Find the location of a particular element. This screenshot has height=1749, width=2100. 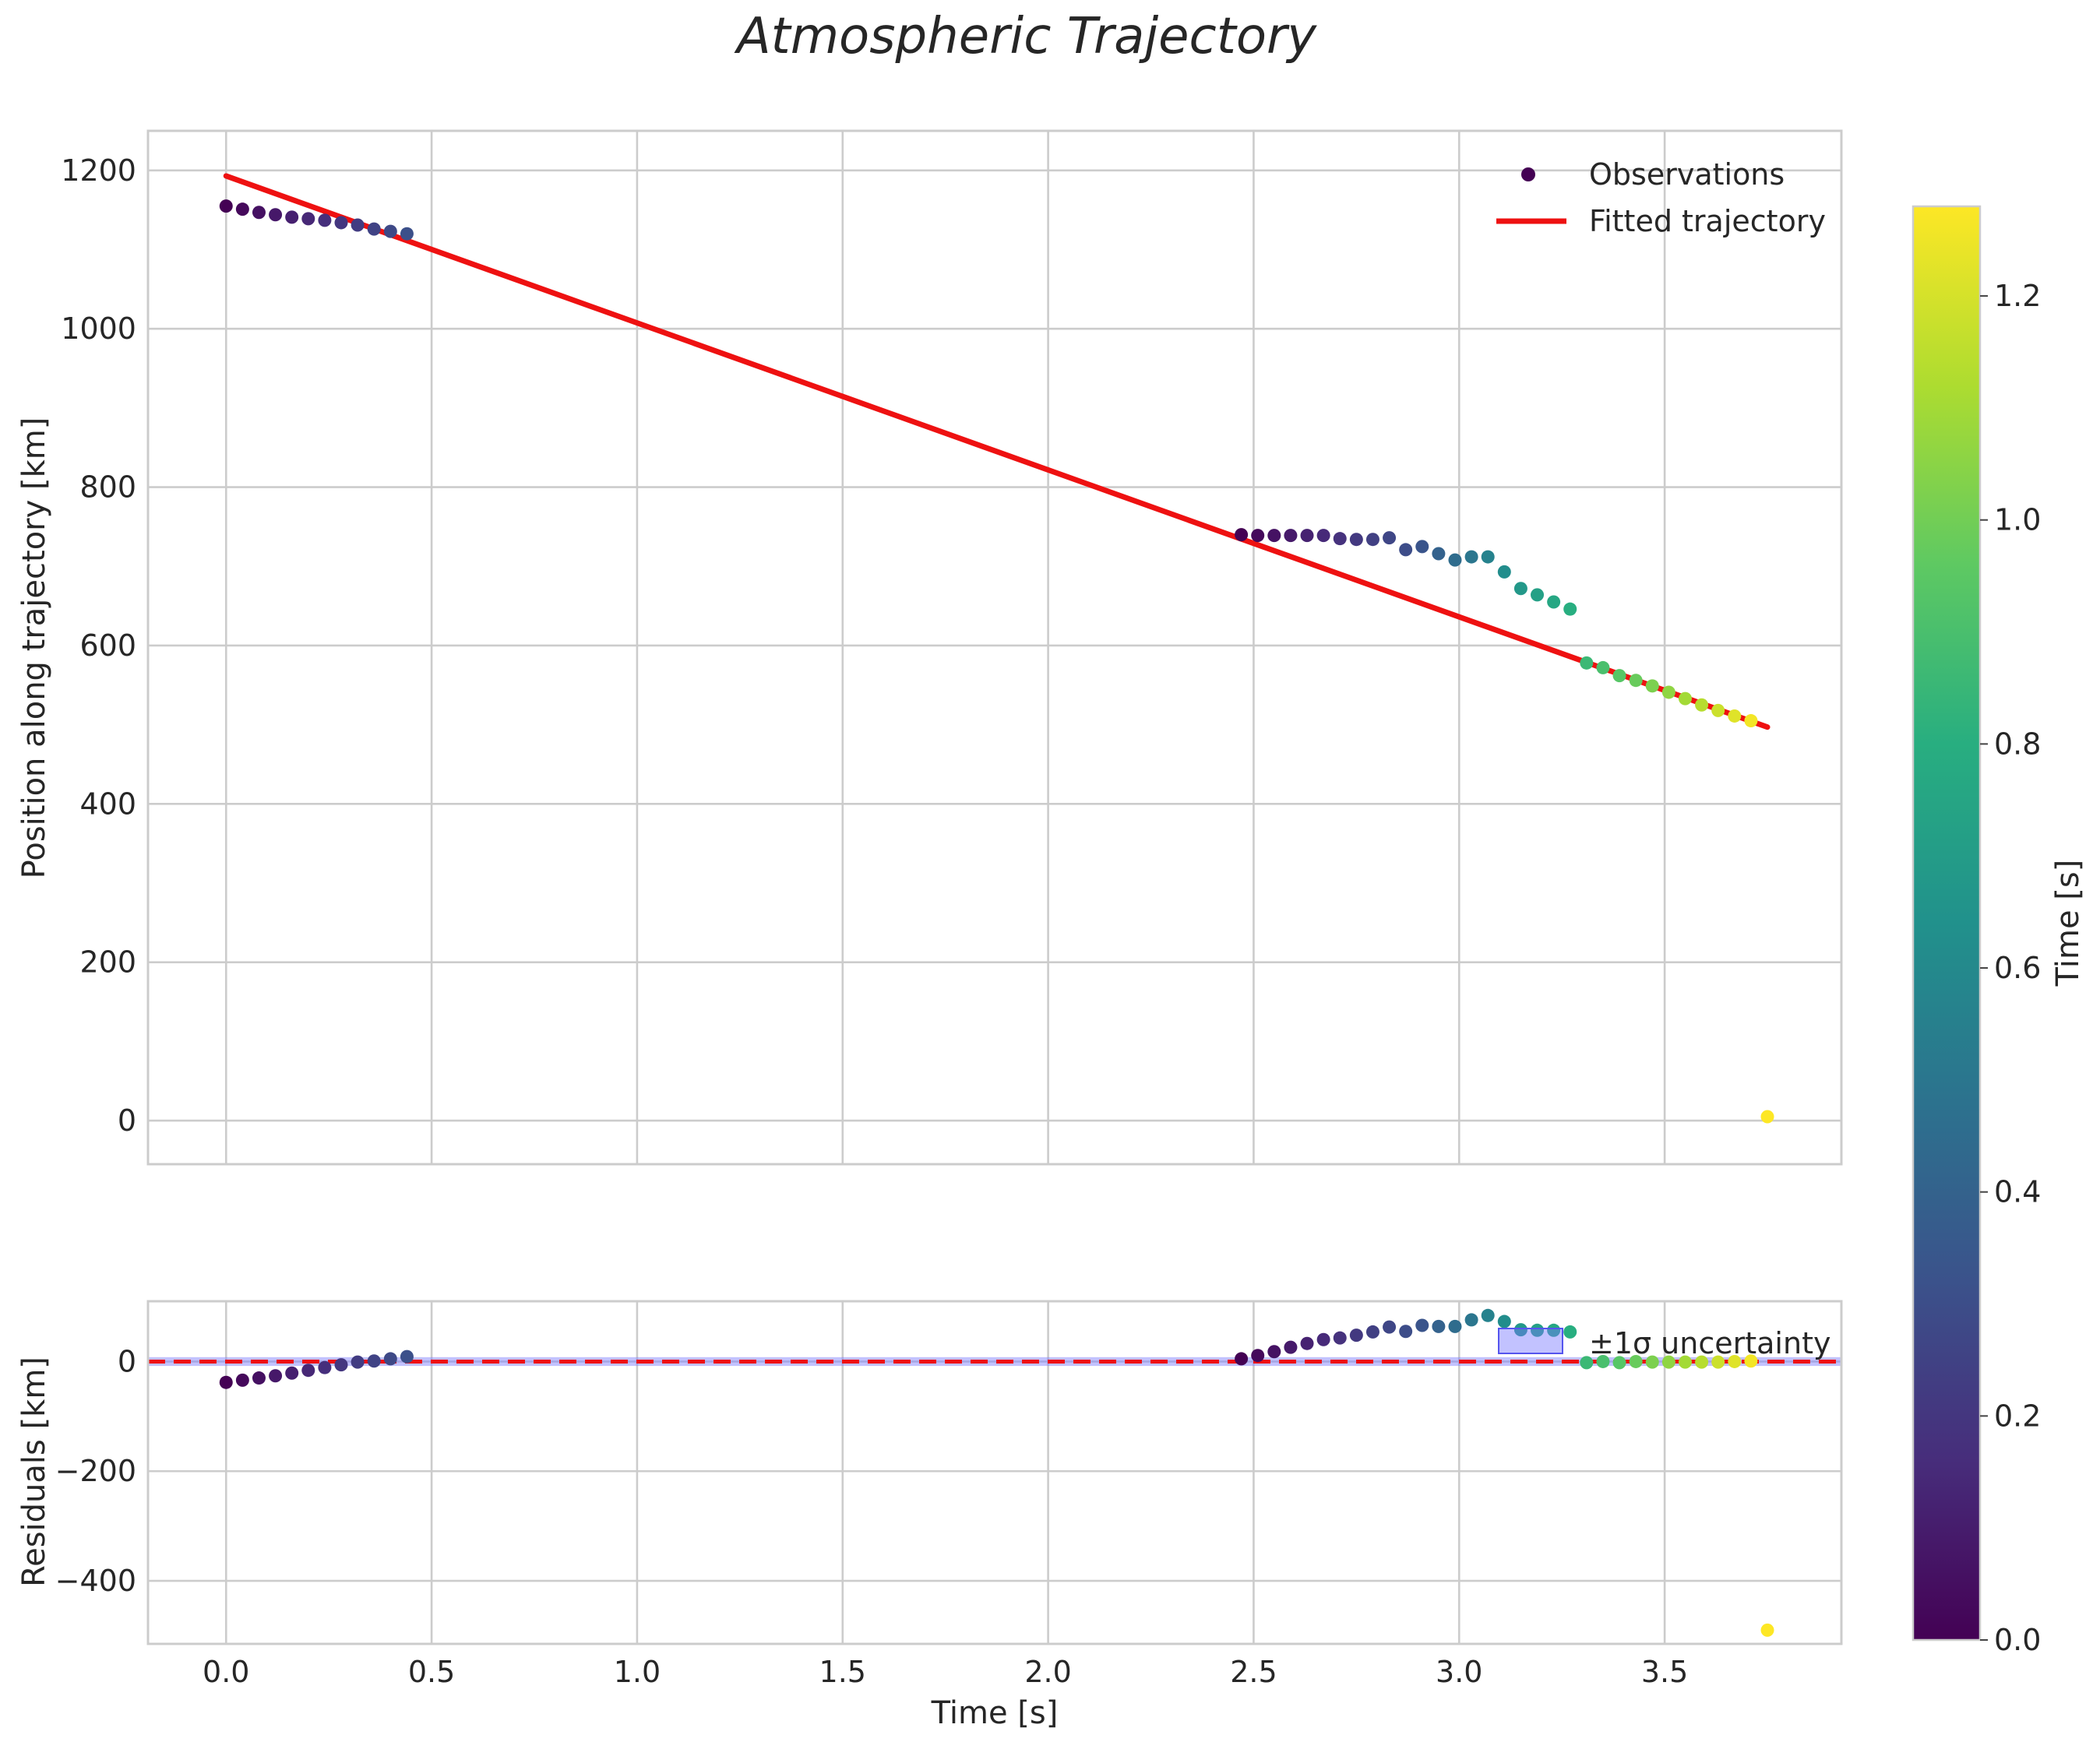

x-tick-label: 3.0 is located at coordinates (1459, 1672).